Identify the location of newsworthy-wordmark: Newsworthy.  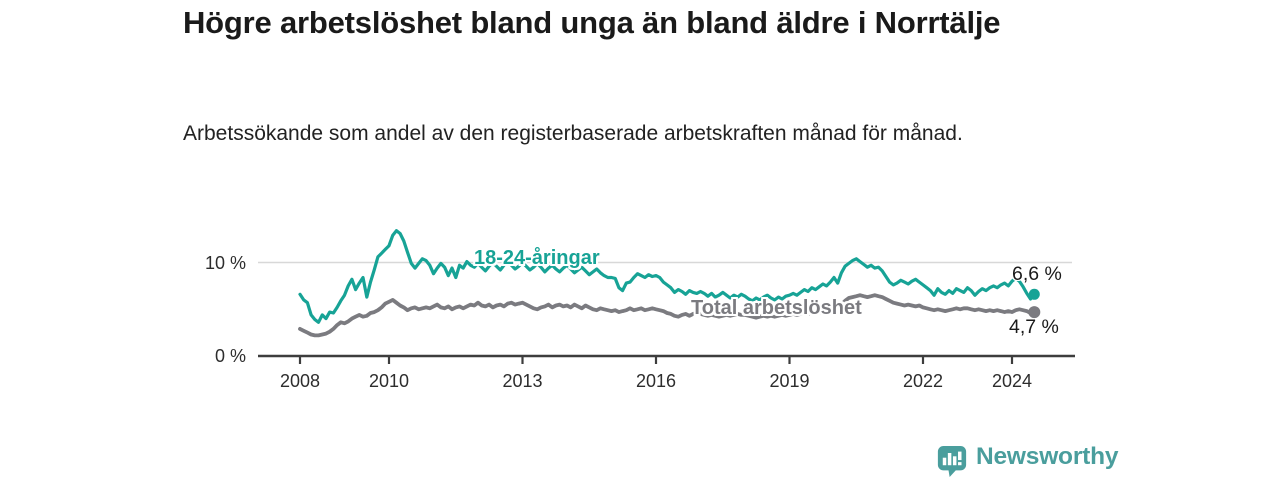
(1047, 456).